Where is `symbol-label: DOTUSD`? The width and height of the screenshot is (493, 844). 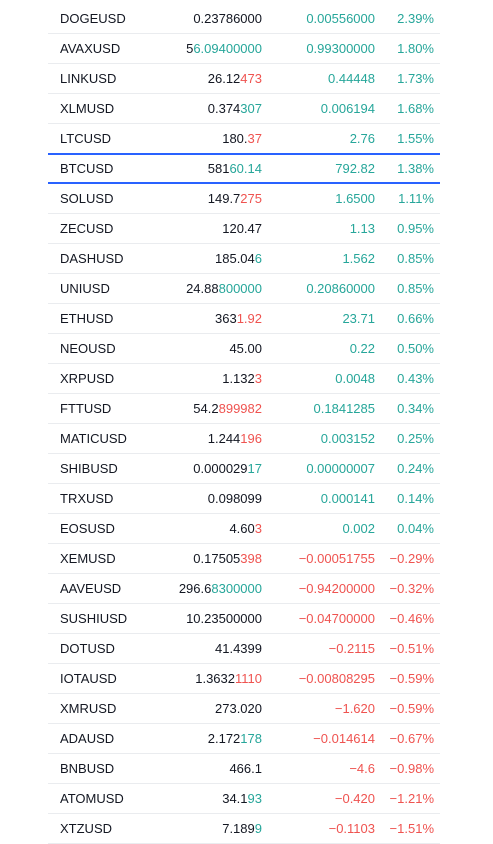
symbol-label: DOTUSD is located at coordinates (87, 648).